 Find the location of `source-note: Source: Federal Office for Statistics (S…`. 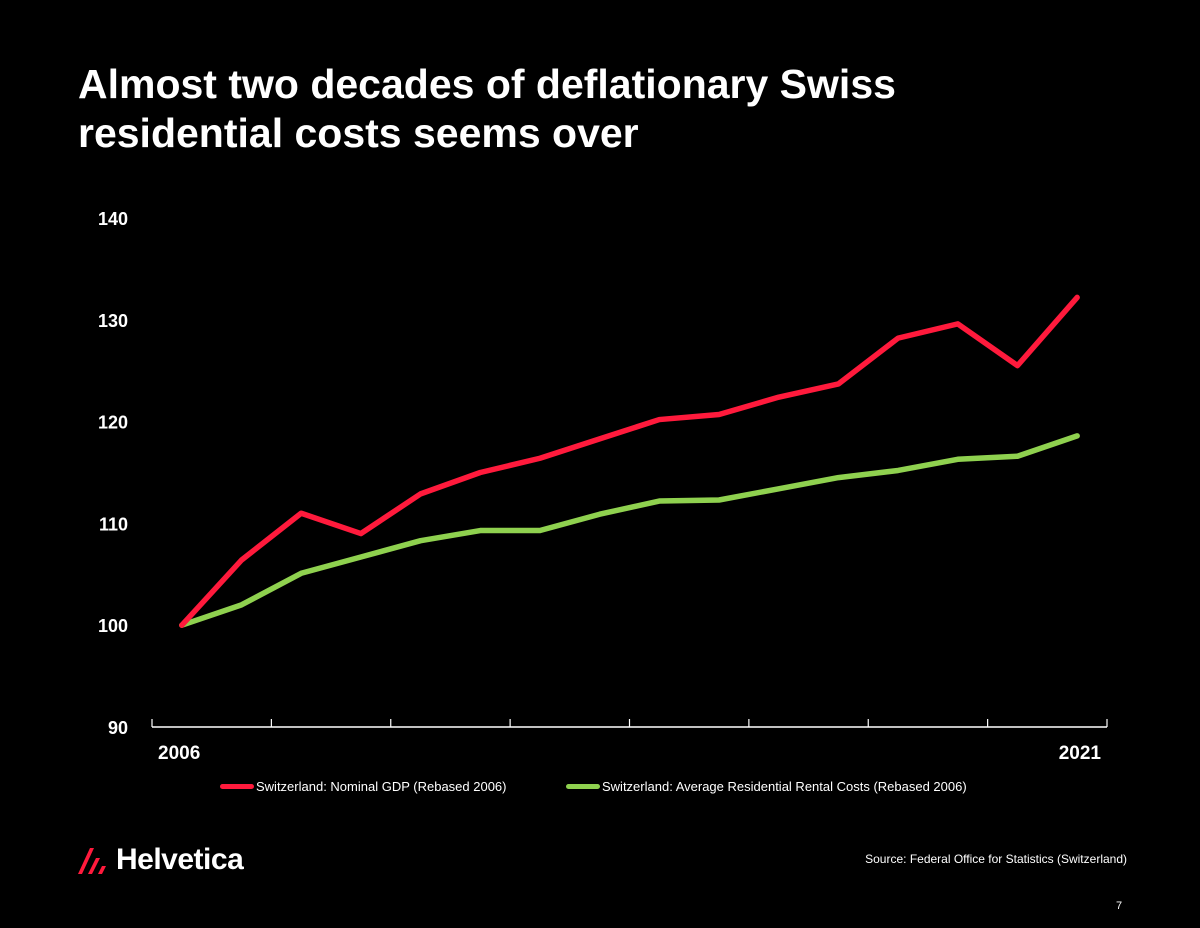

source-note: Source: Federal Office for Statistics (S… is located at coordinates (996, 859).